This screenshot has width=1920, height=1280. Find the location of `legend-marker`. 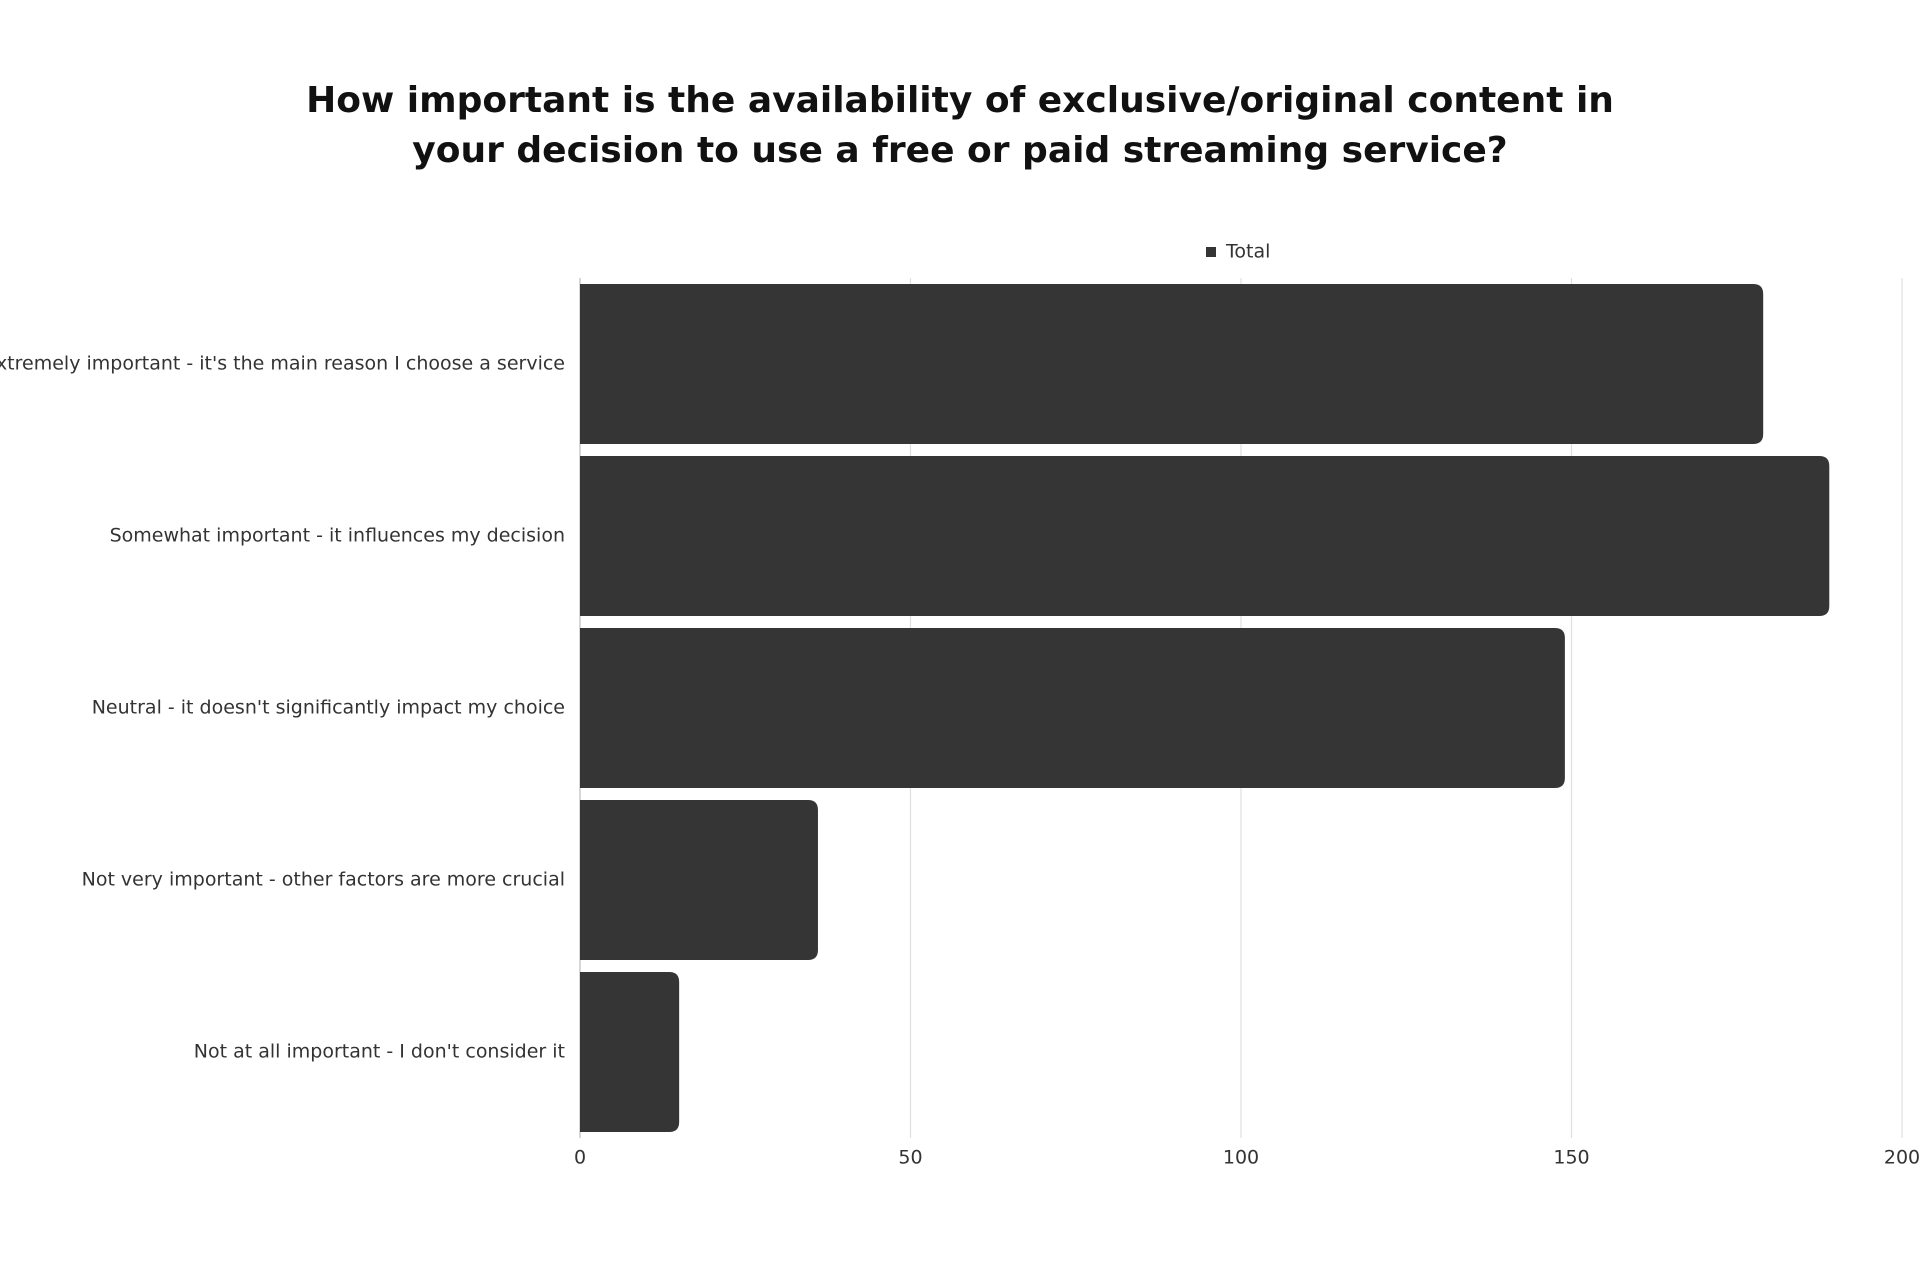

legend-marker is located at coordinates (1211, 252).